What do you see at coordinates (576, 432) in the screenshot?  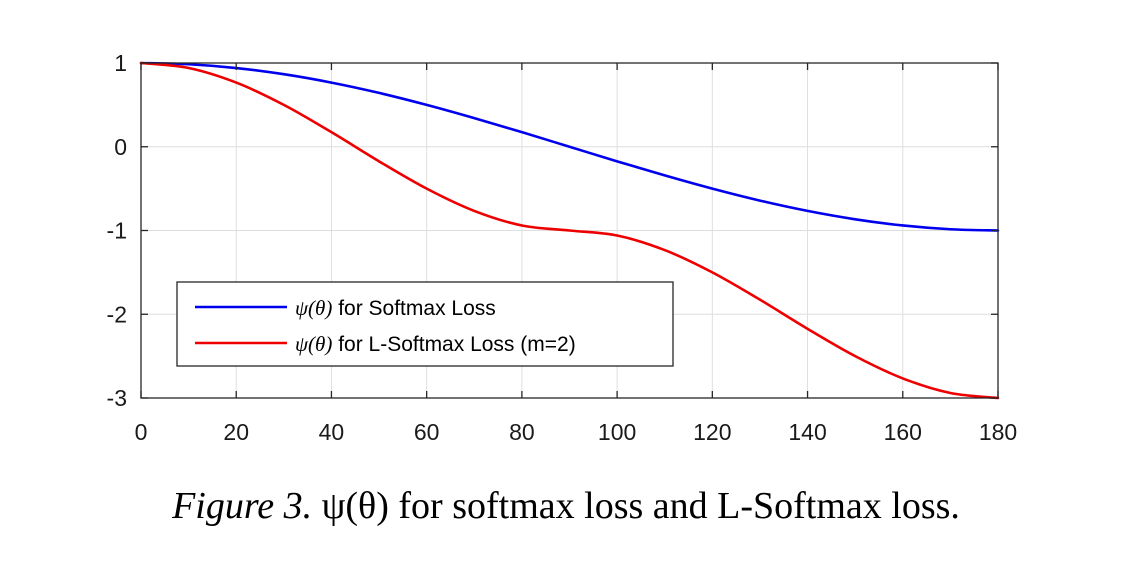 I see `x-axis-tick-labels: 0 20 40 60 80 100 120 140 160 180` at bounding box center [576, 432].